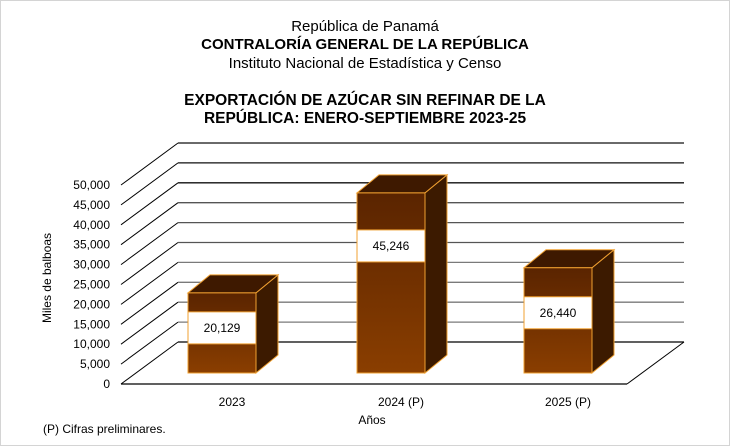  Describe the element at coordinates (568, 402) in the screenshot. I see `x-tick-label: 2025 (P)` at that location.